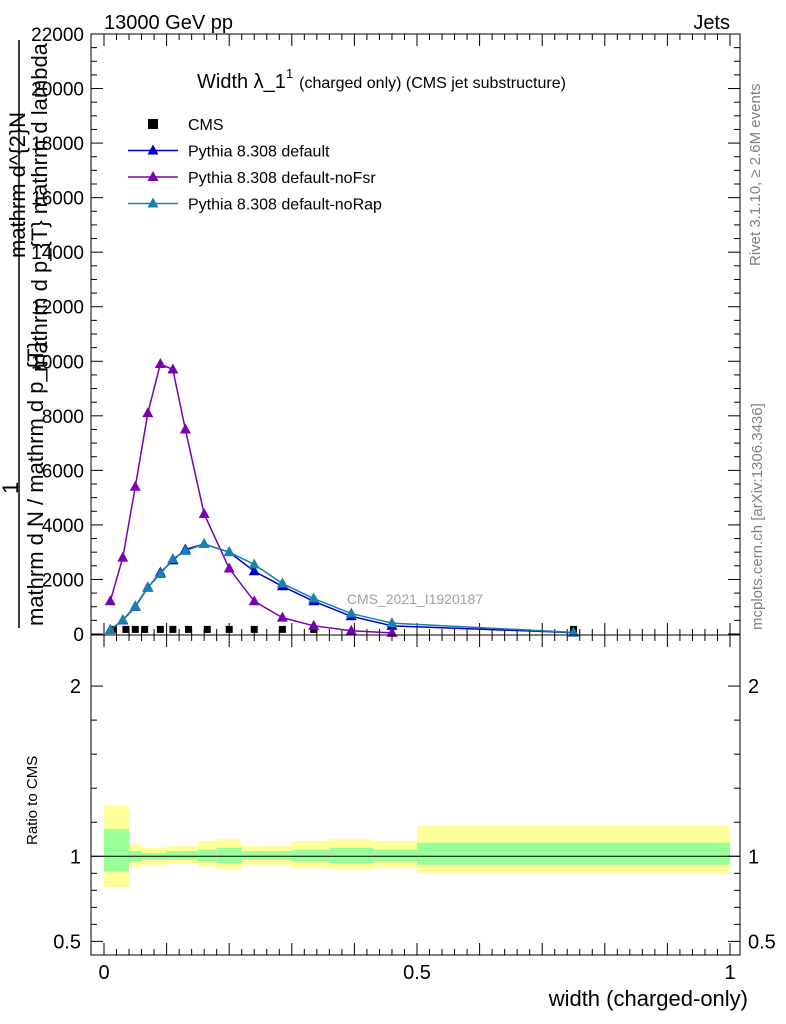 The height and width of the screenshot is (1024, 786). Describe the element at coordinates (432, 83) in the screenshot. I see `plot-title-rest: (charged only) (CMS jet substructure)` at that location.